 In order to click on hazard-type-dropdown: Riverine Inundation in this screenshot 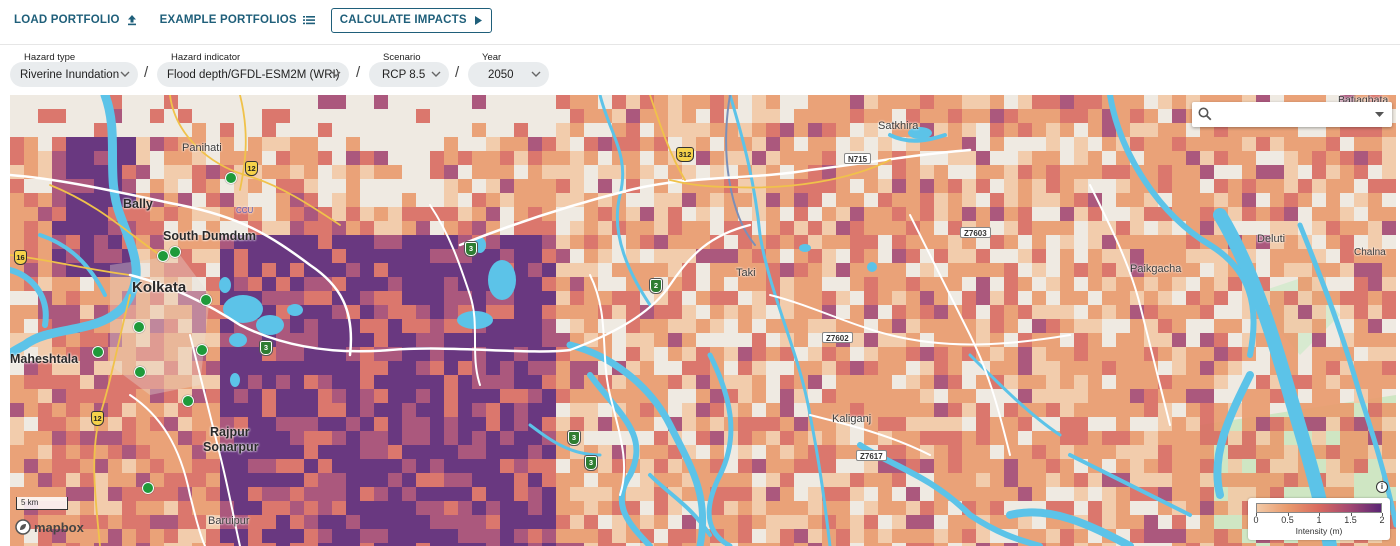, I will do `click(74, 74)`.